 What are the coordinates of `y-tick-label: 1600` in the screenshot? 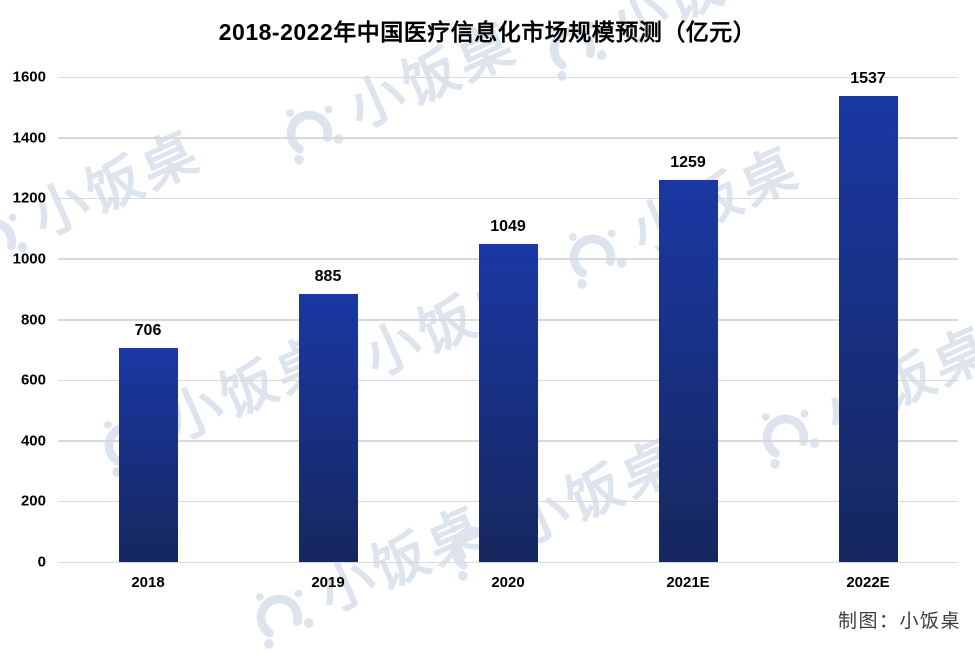 It's located at (29, 77).